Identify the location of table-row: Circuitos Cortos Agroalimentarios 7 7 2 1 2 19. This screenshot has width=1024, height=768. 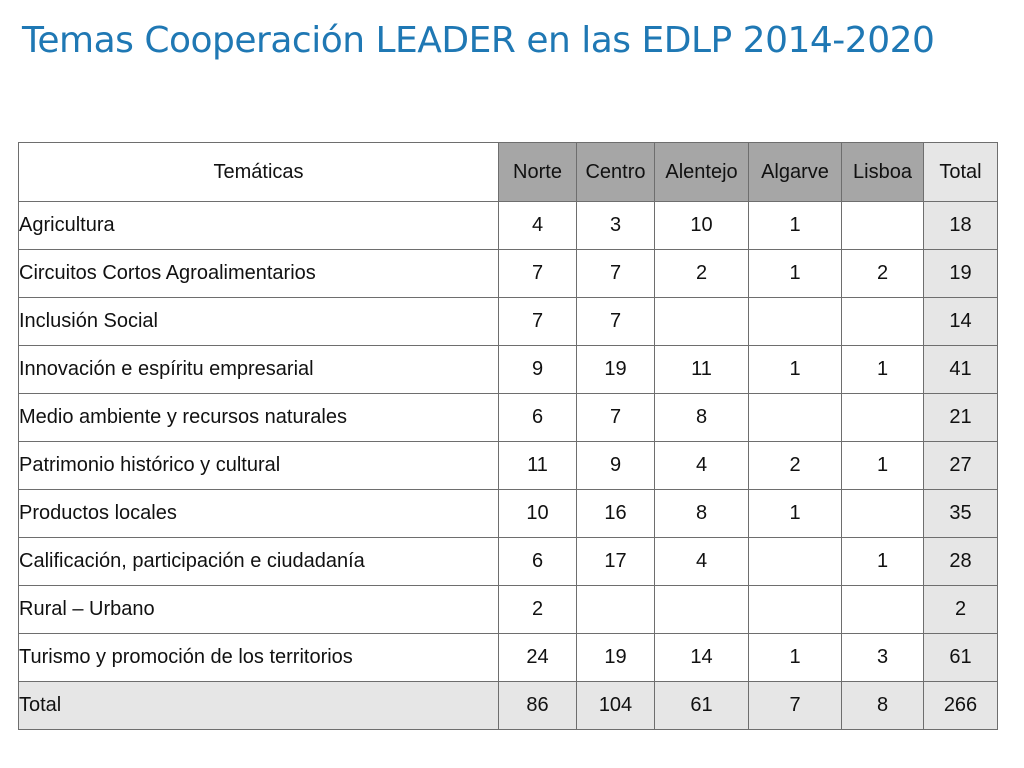
(508, 273).